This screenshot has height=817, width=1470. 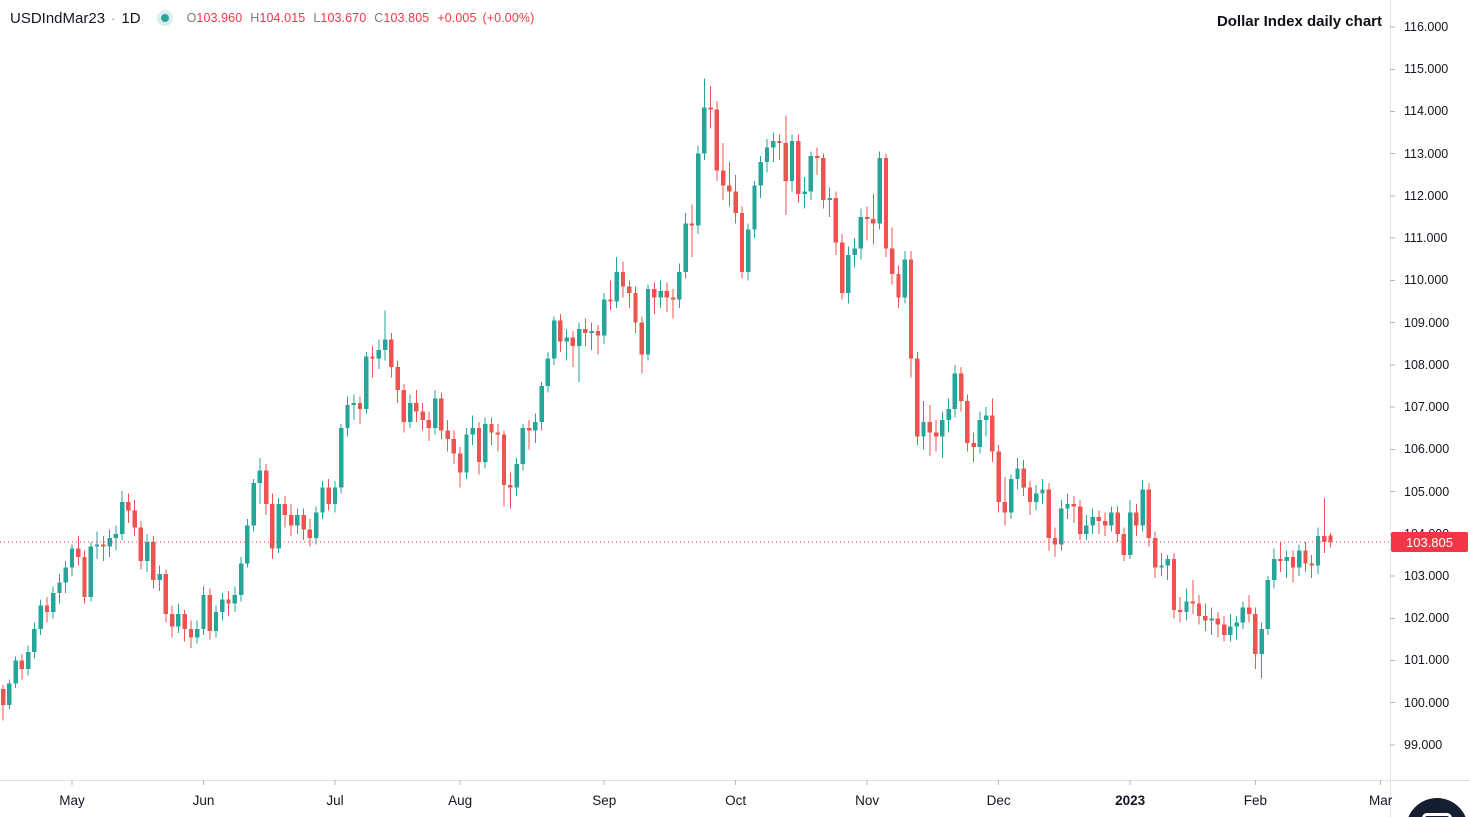 I want to click on time-tick-label: Feb, so click(x=1255, y=800).